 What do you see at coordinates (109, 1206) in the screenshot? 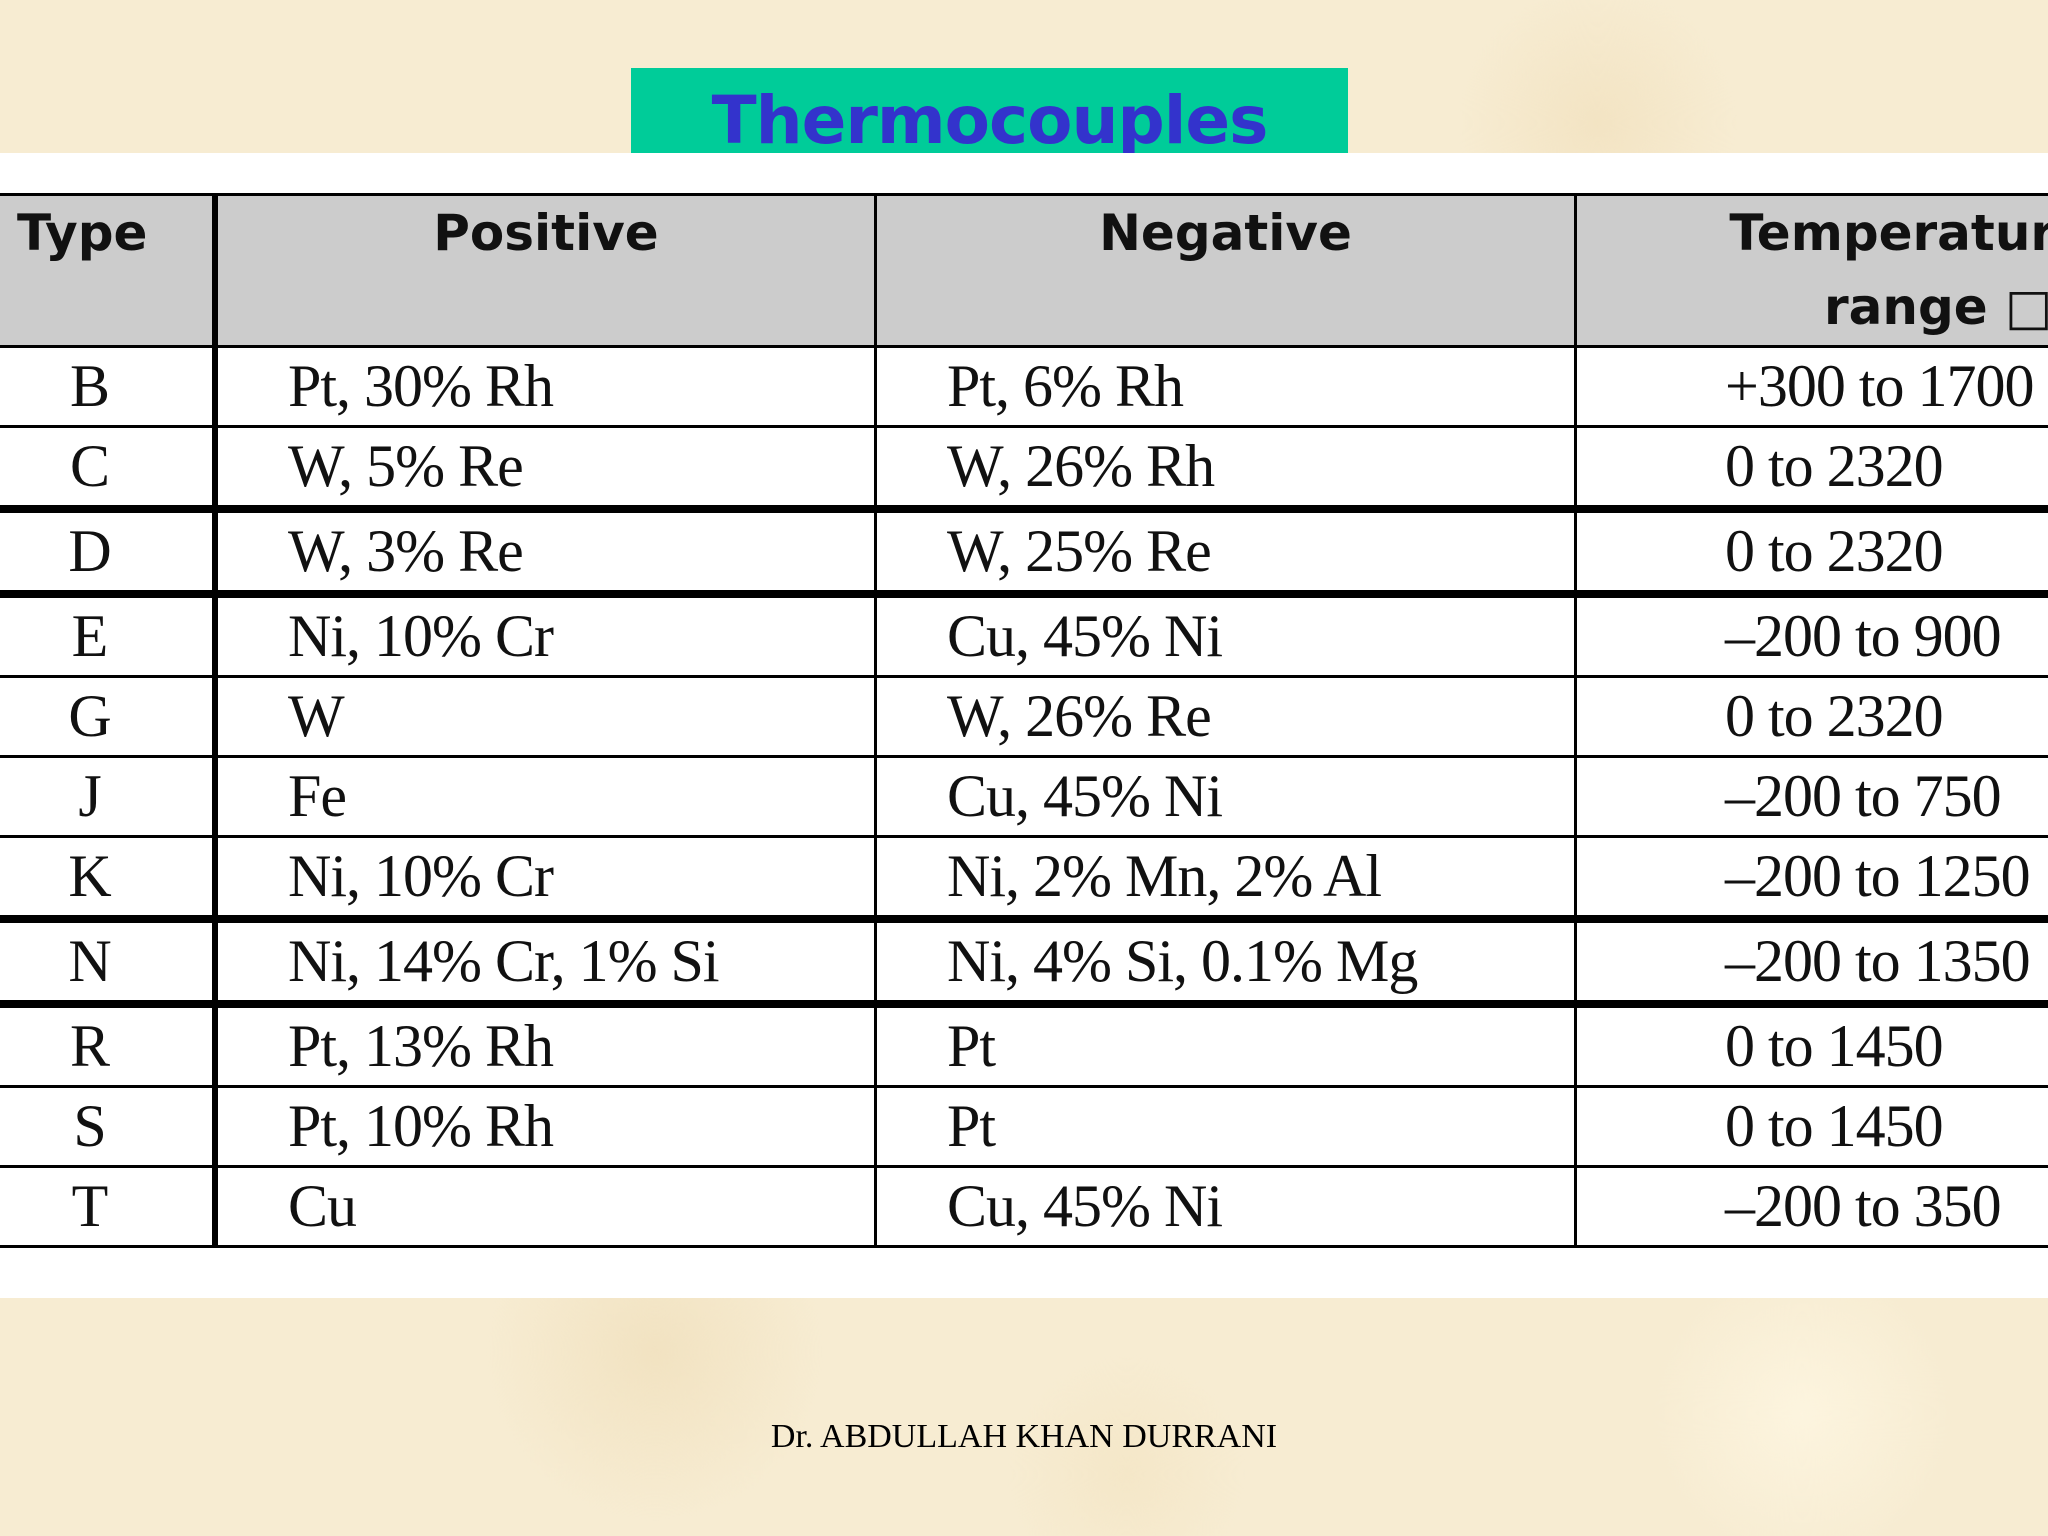
I see `cell-type: T` at bounding box center [109, 1206].